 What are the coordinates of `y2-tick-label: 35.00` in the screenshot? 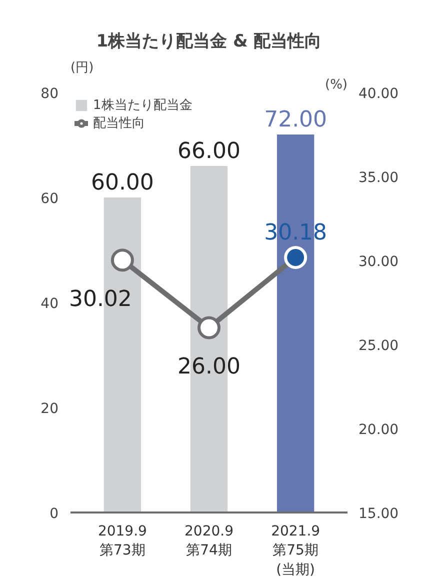 It's located at (378, 178).